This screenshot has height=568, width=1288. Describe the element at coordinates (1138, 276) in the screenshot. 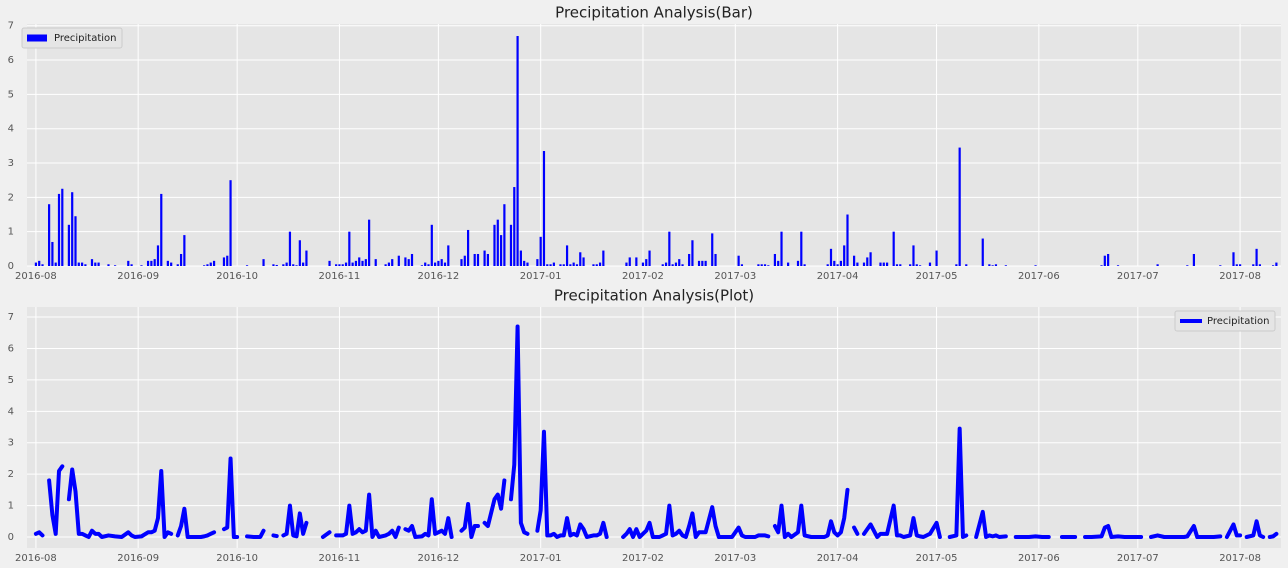

I see `x-tick-label: 2017-07` at that location.